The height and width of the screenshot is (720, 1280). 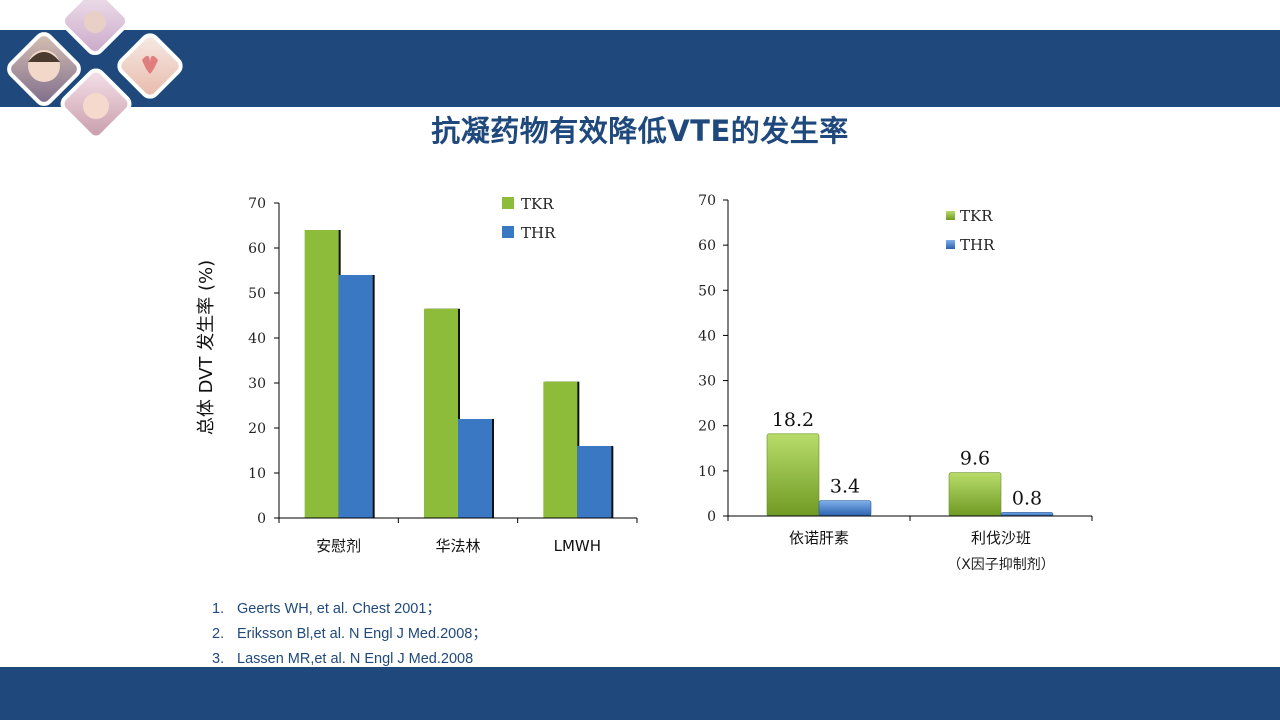 I want to click on category-label-lmwh: LMWH, so click(x=577, y=546).